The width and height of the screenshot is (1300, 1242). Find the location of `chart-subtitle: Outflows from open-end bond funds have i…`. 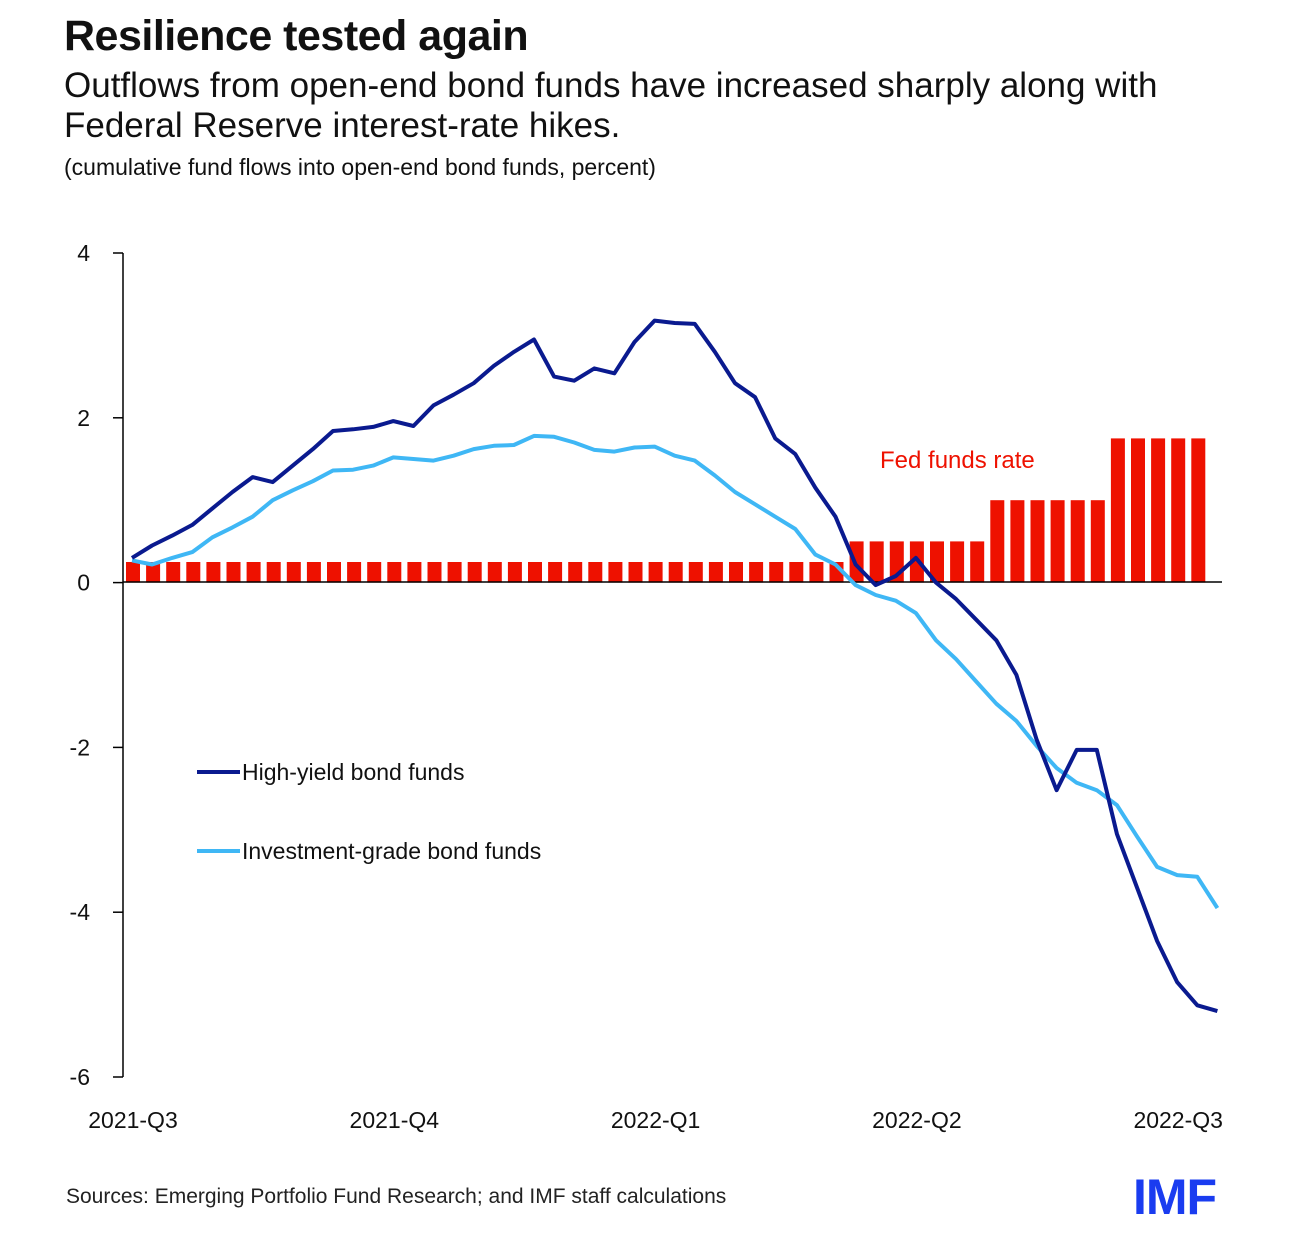

chart-subtitle: Outflows from open-end bond funds have i… is located at coordinates (611, 105).